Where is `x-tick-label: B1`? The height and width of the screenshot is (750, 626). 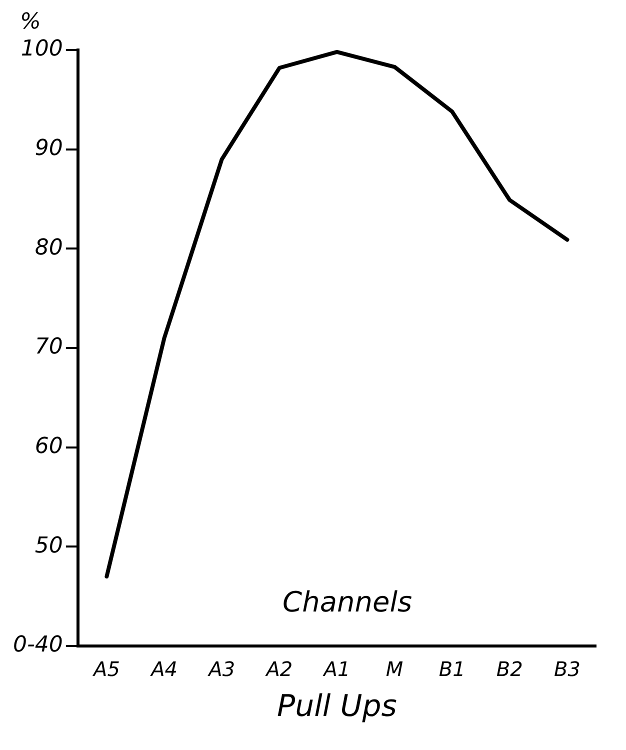 x-tick-label: B1 is located at coordinates (452, 669).